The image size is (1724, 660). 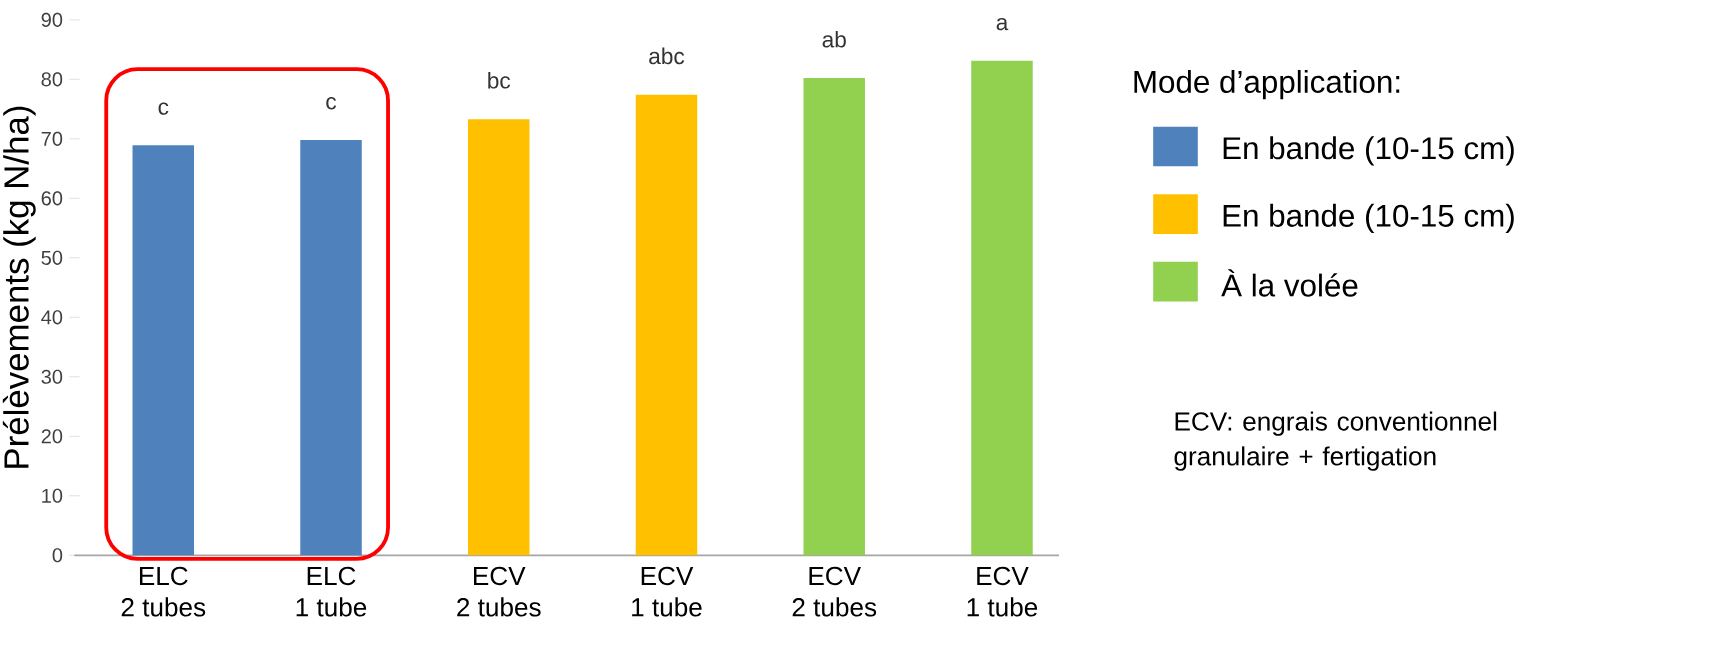 What do you see at coordinates (834, 39) in the screenshot?
I see `data-label: ab` at bounding box center [834, 39].